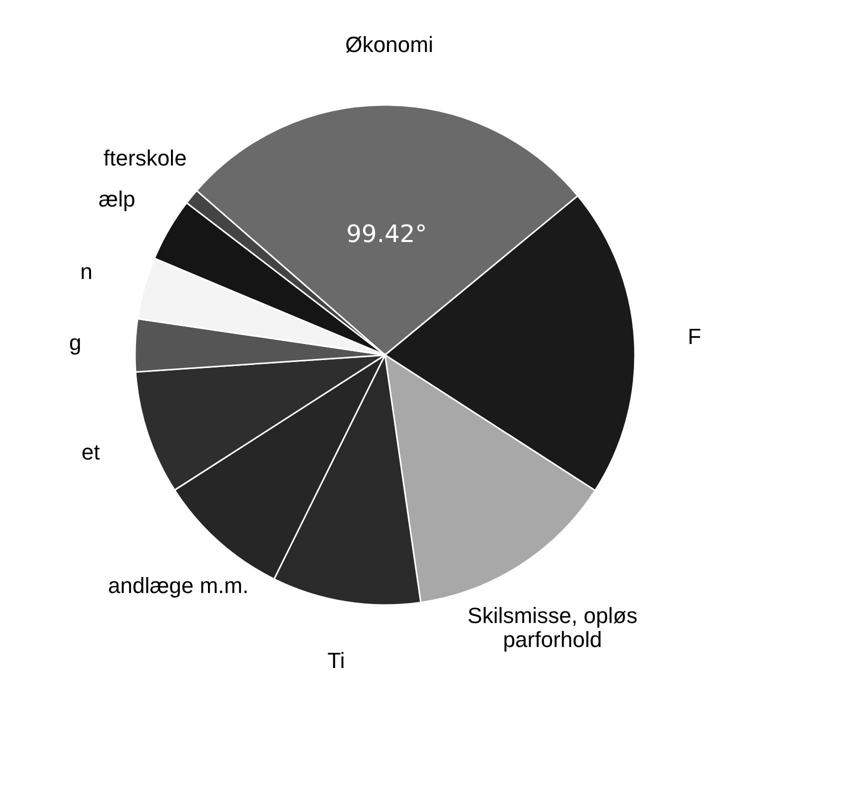  Describe the element at coordinates (75, 342) in the screenshot. I see `slice-label: g` at that location.